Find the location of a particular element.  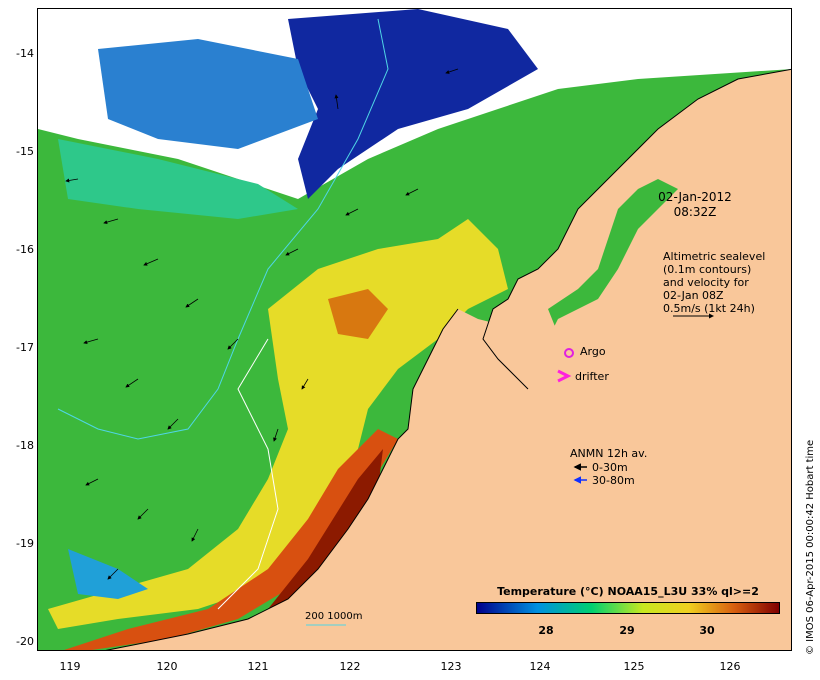

lon-tick: 126 is located at coordinates (730, 666).